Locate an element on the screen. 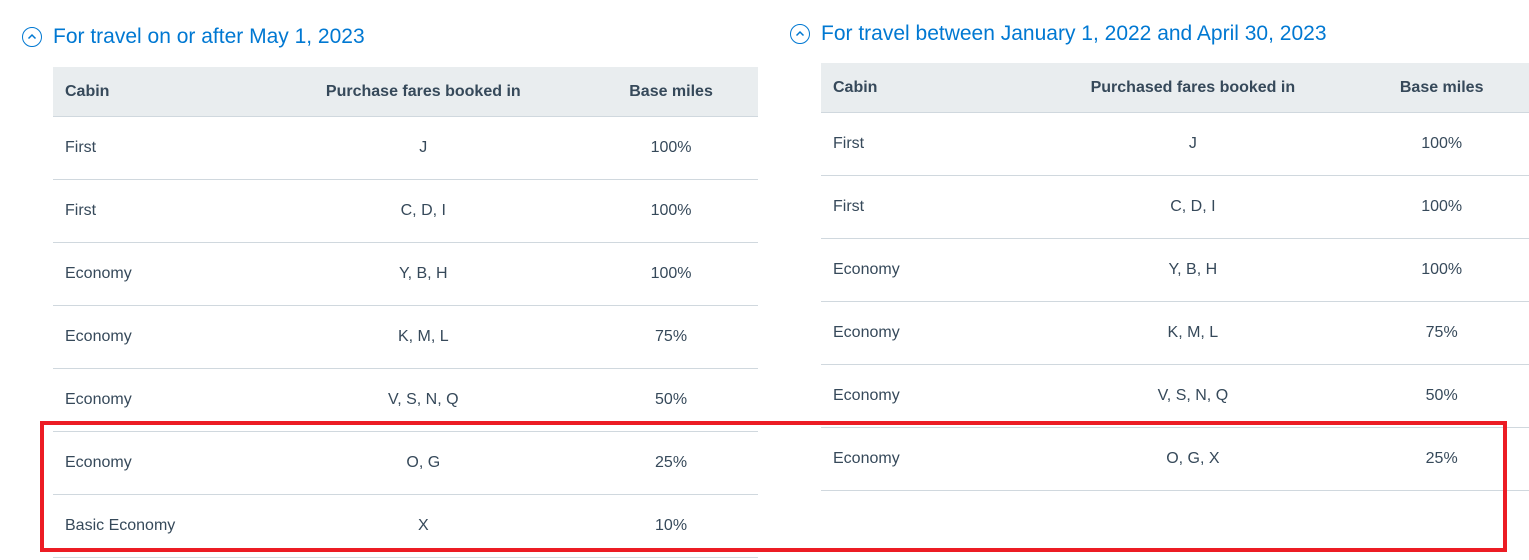  cabin-cell: Basic Economy is located at coordinates (158, 526).